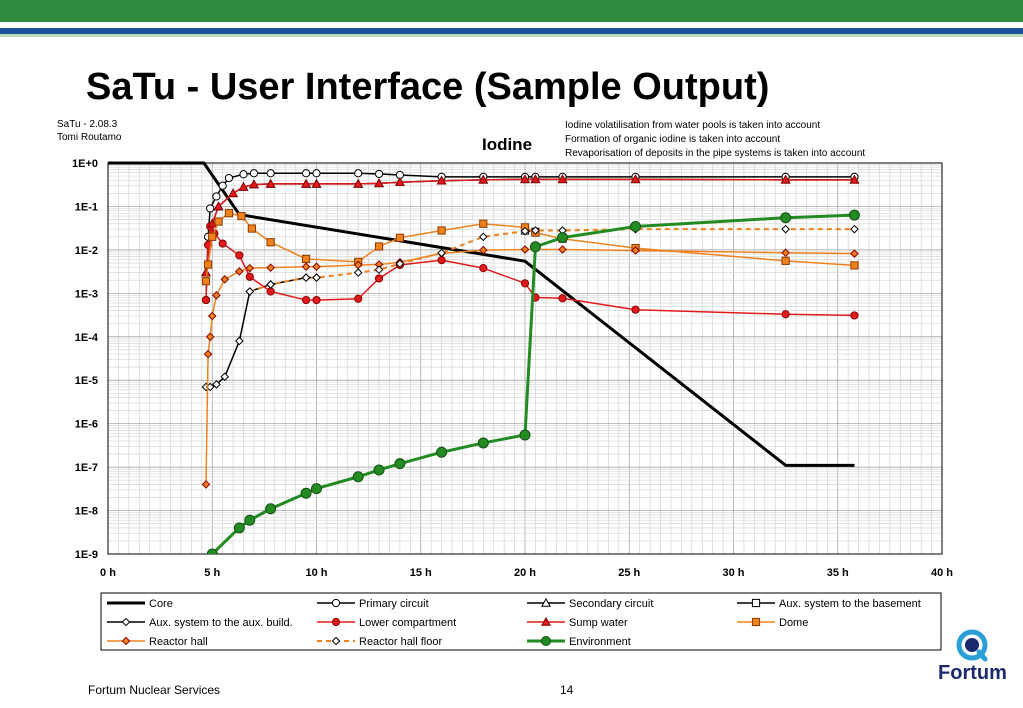  Describe the element at coordinates (86, 425) in the screenshot. I see `y-tick-label: 1E-6` at that location.